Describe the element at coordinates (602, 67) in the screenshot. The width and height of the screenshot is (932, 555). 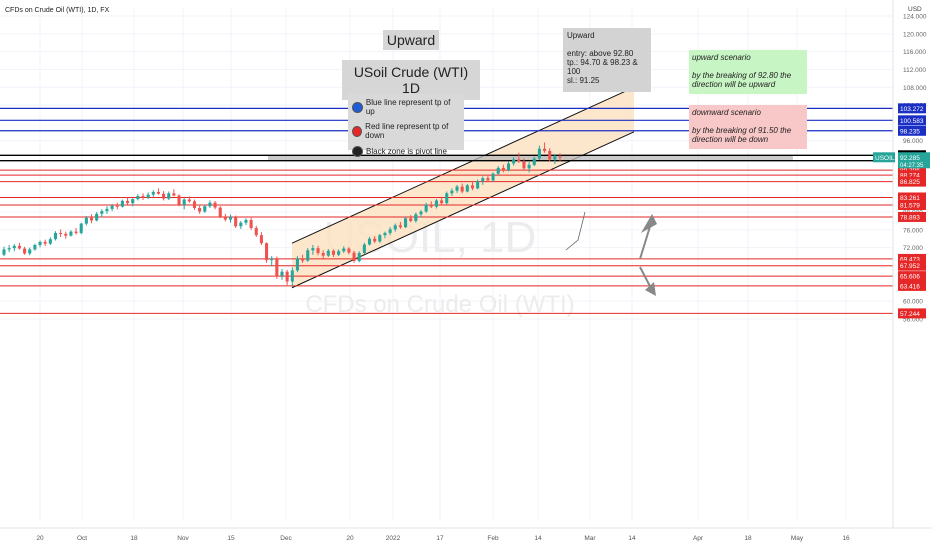
I see `trade-box-tp: tp.: 94.70 & 98.23 & 100` at that location.